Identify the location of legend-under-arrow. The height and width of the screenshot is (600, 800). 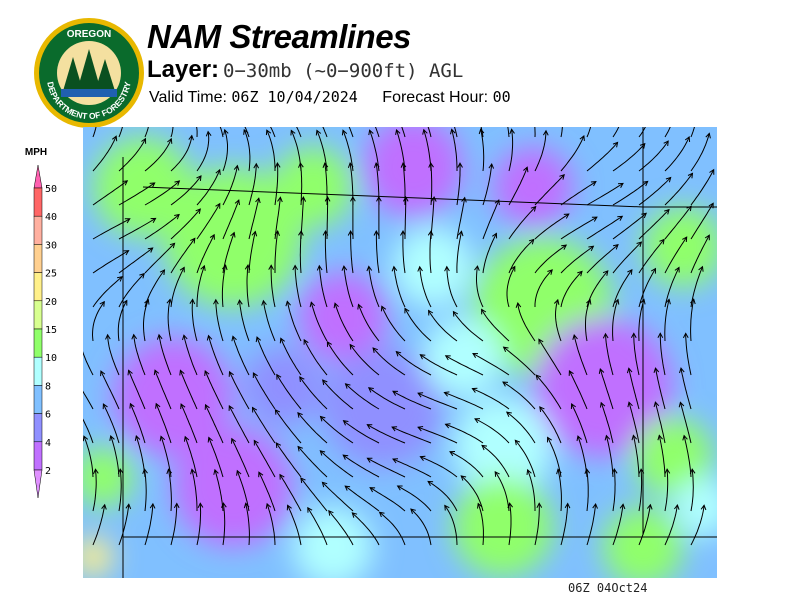
(38, 484).